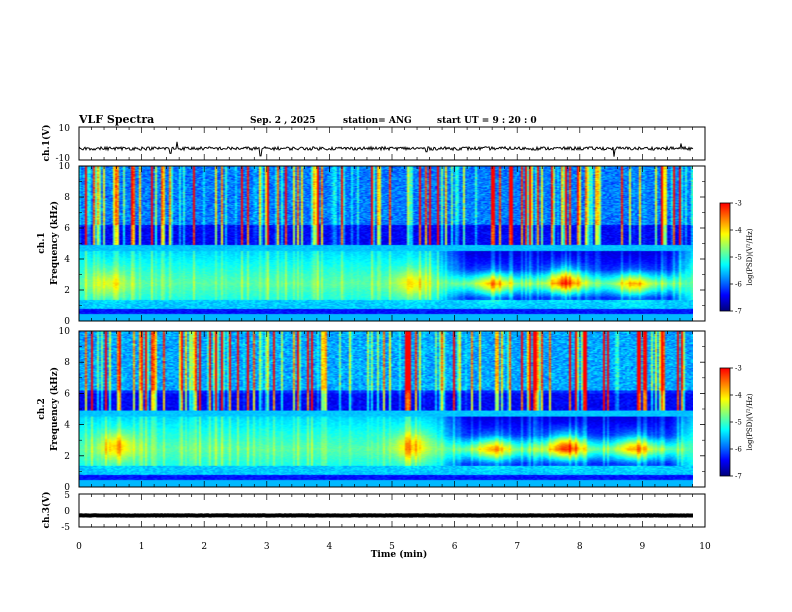 This screenshot has height=612, width=792. What do you see at coordinates (455, 547) in the screenshot?
I see `time-tick-label: 6` at bounding box center [455, 547].